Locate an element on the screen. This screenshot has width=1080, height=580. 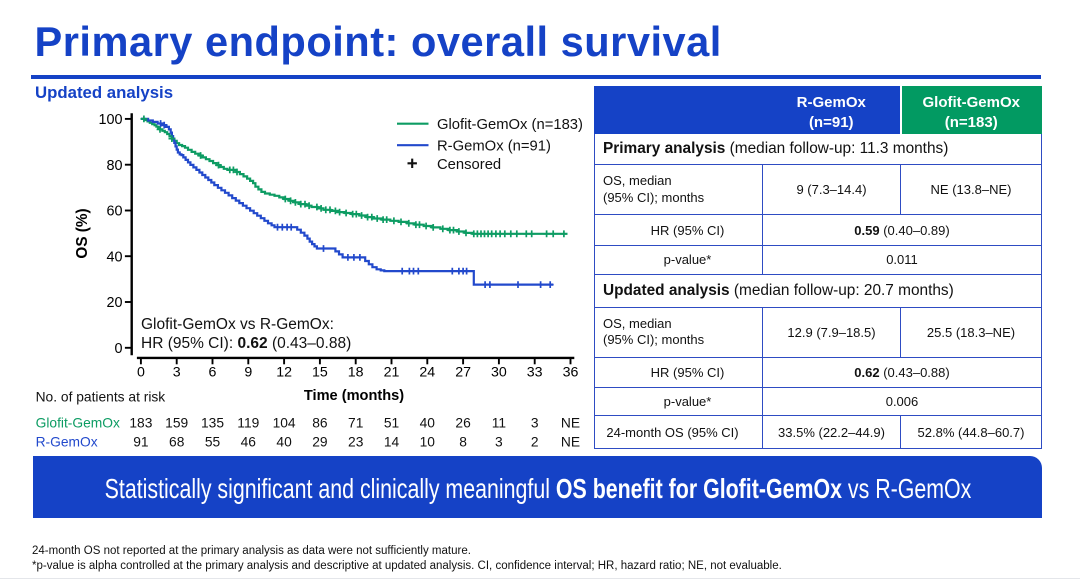
svg-text: 135 is located at coordinates (212, 422).